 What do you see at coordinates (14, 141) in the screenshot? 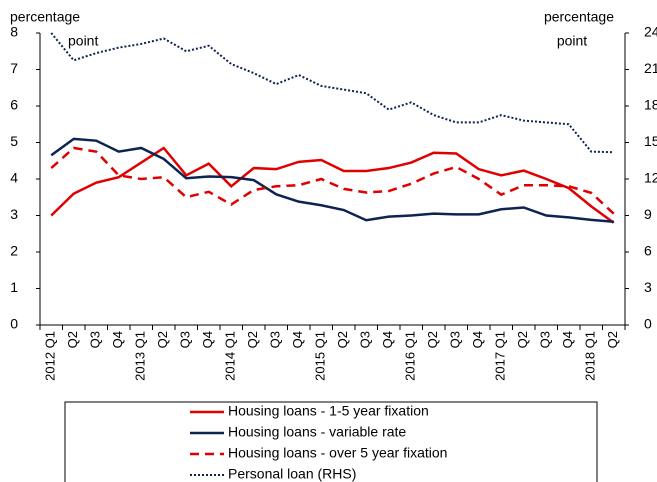
I see `y-tick-label: 5` at bounding box center [14, 141].